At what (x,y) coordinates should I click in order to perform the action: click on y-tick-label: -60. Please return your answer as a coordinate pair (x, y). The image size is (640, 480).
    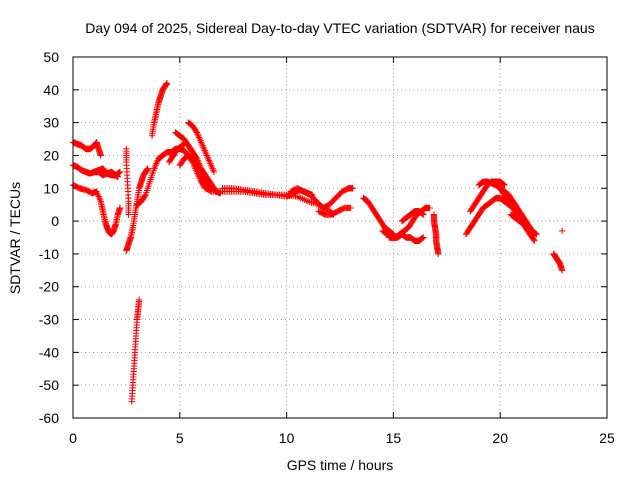
    Looking at the image, I should click on (49, 418).